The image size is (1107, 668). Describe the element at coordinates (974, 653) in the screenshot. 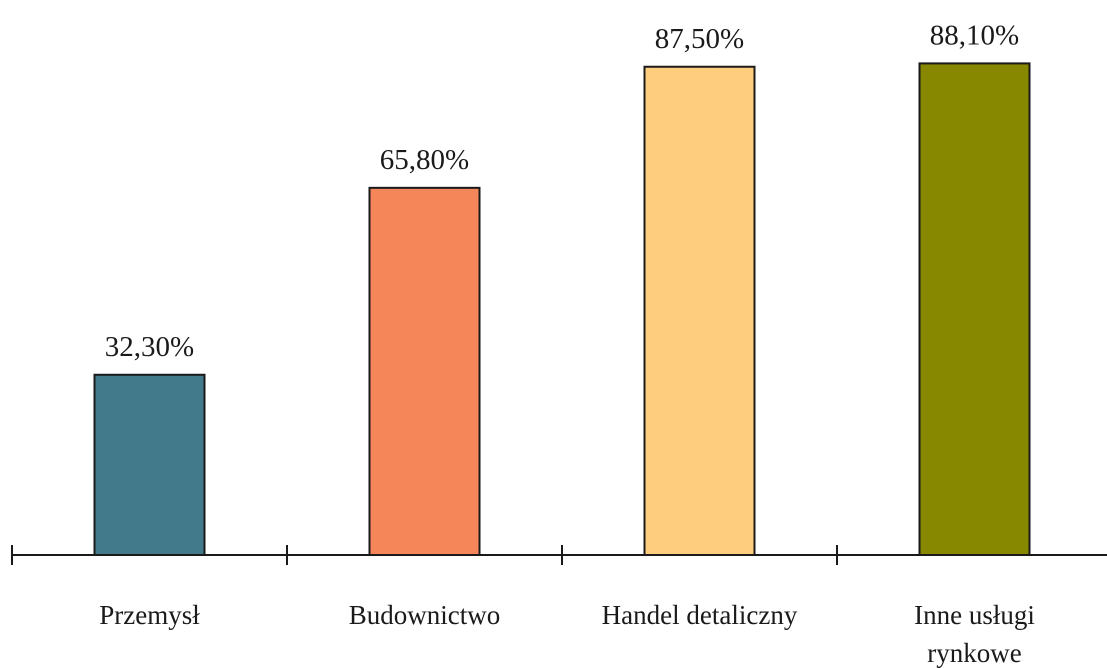

I see `category-label-3-line-1: rynkowe` at that location.